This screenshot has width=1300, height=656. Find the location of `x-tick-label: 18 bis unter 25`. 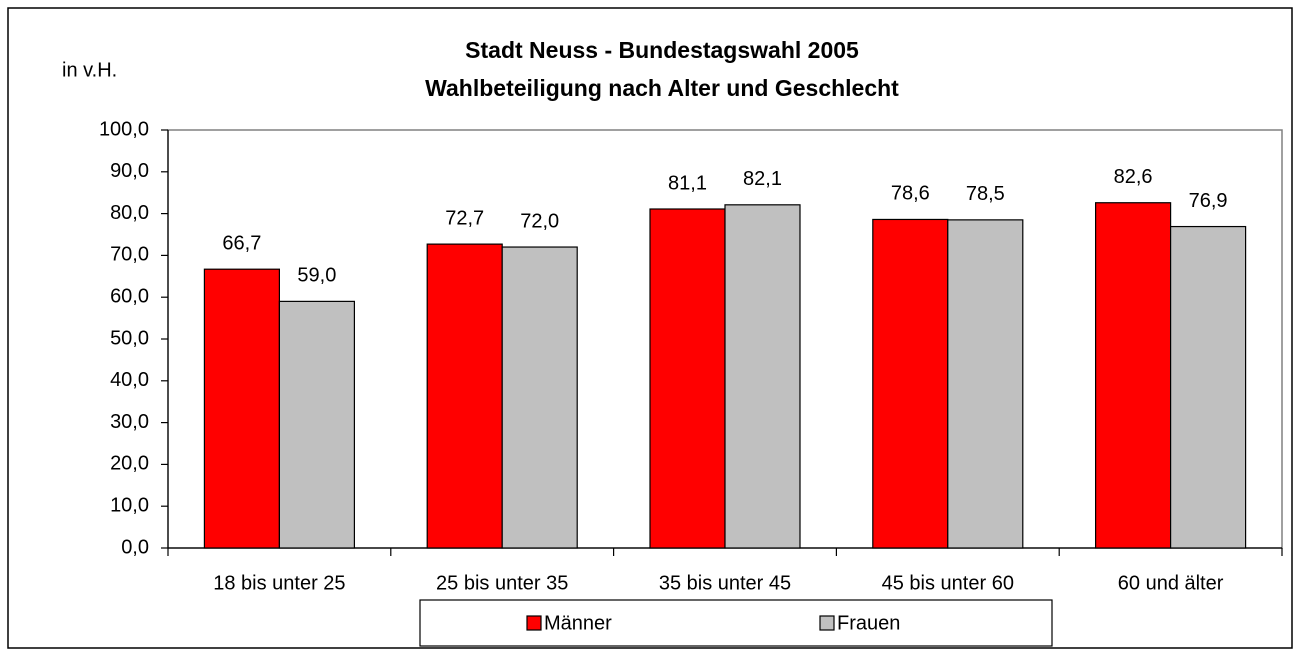

x-tick-label: 18 bis unter 25 is located at coordinates (279, 583).